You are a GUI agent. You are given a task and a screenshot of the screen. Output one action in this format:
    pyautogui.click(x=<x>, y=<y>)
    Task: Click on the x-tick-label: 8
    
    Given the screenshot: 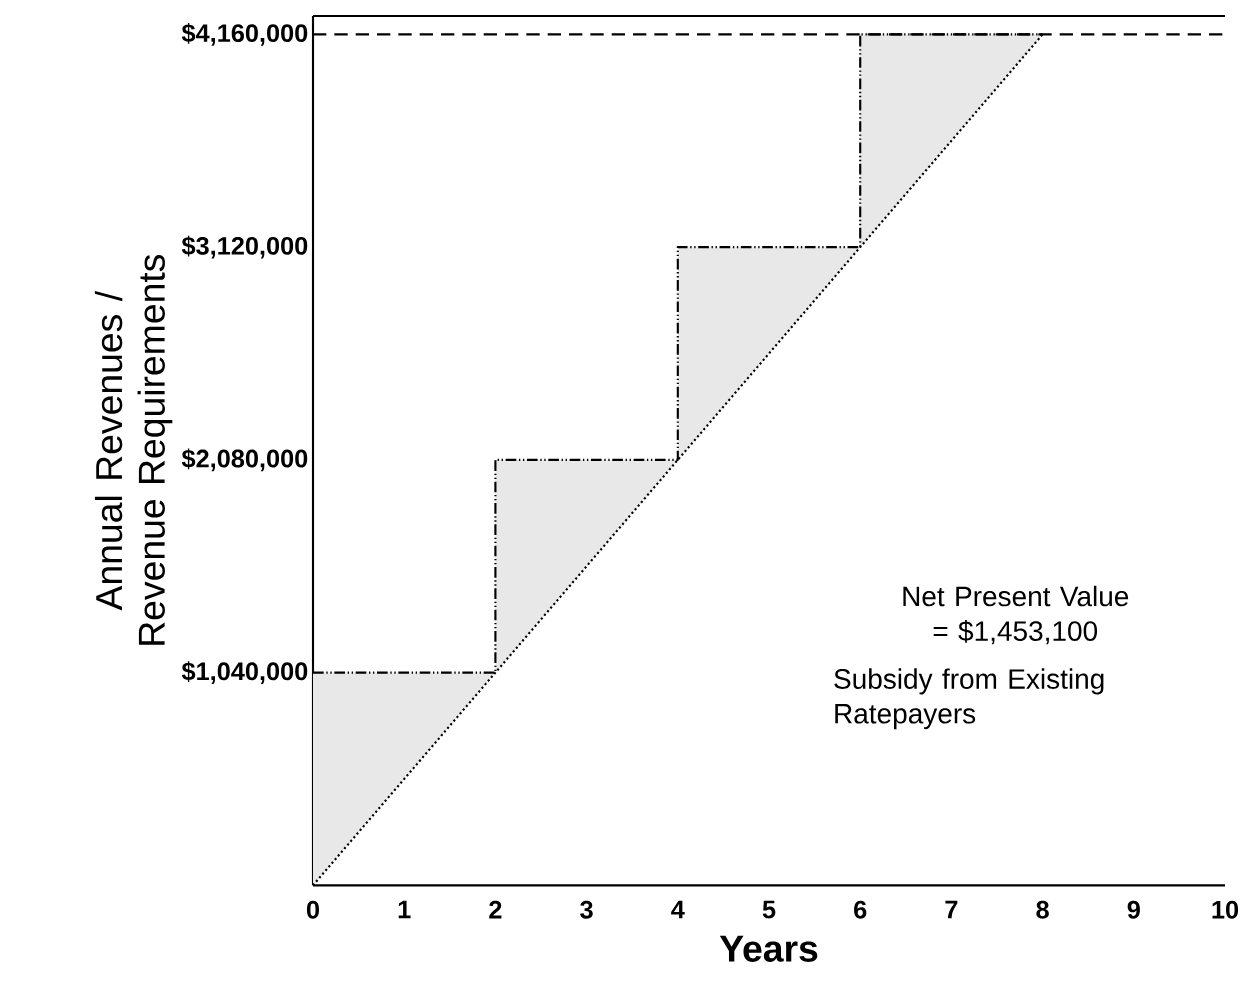 What is the action you would take?
    pyautogui.click(x=1042, y=909)
    